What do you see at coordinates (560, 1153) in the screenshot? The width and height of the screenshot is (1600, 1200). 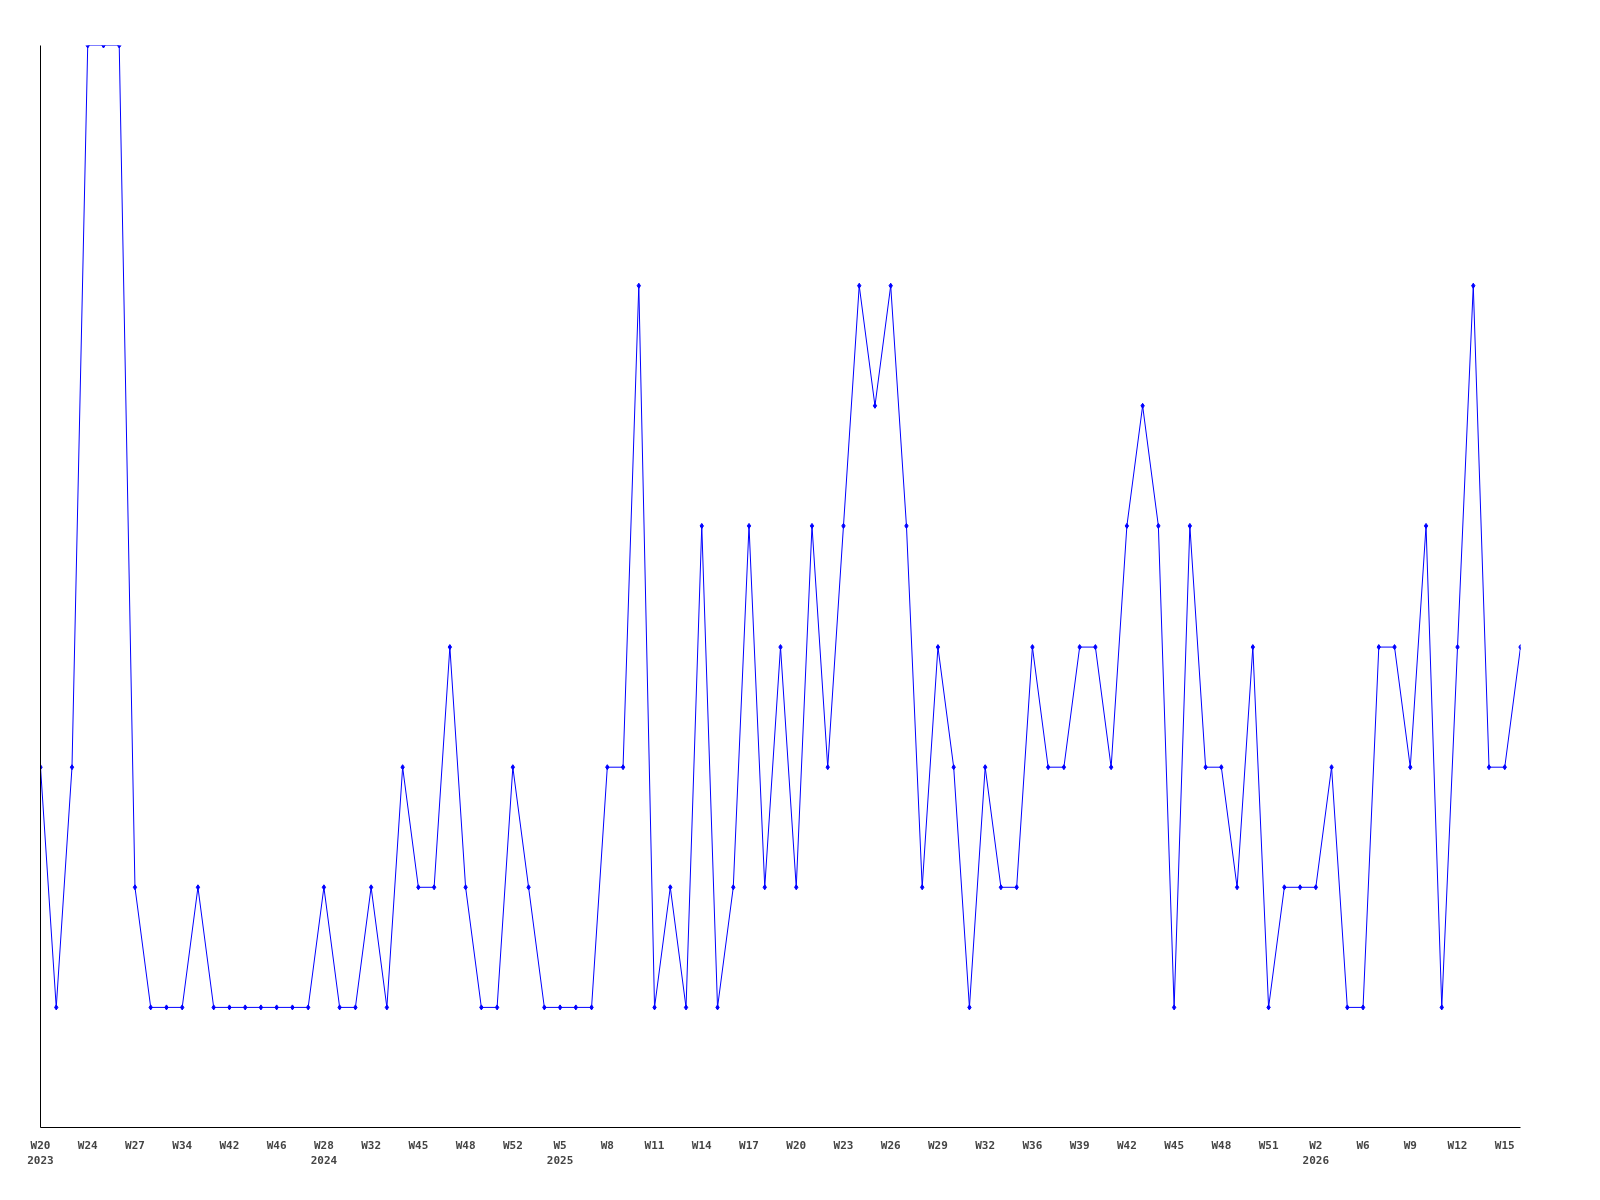 I see `x-tick-label: W5 2025` at bounding box center [560, 1153].